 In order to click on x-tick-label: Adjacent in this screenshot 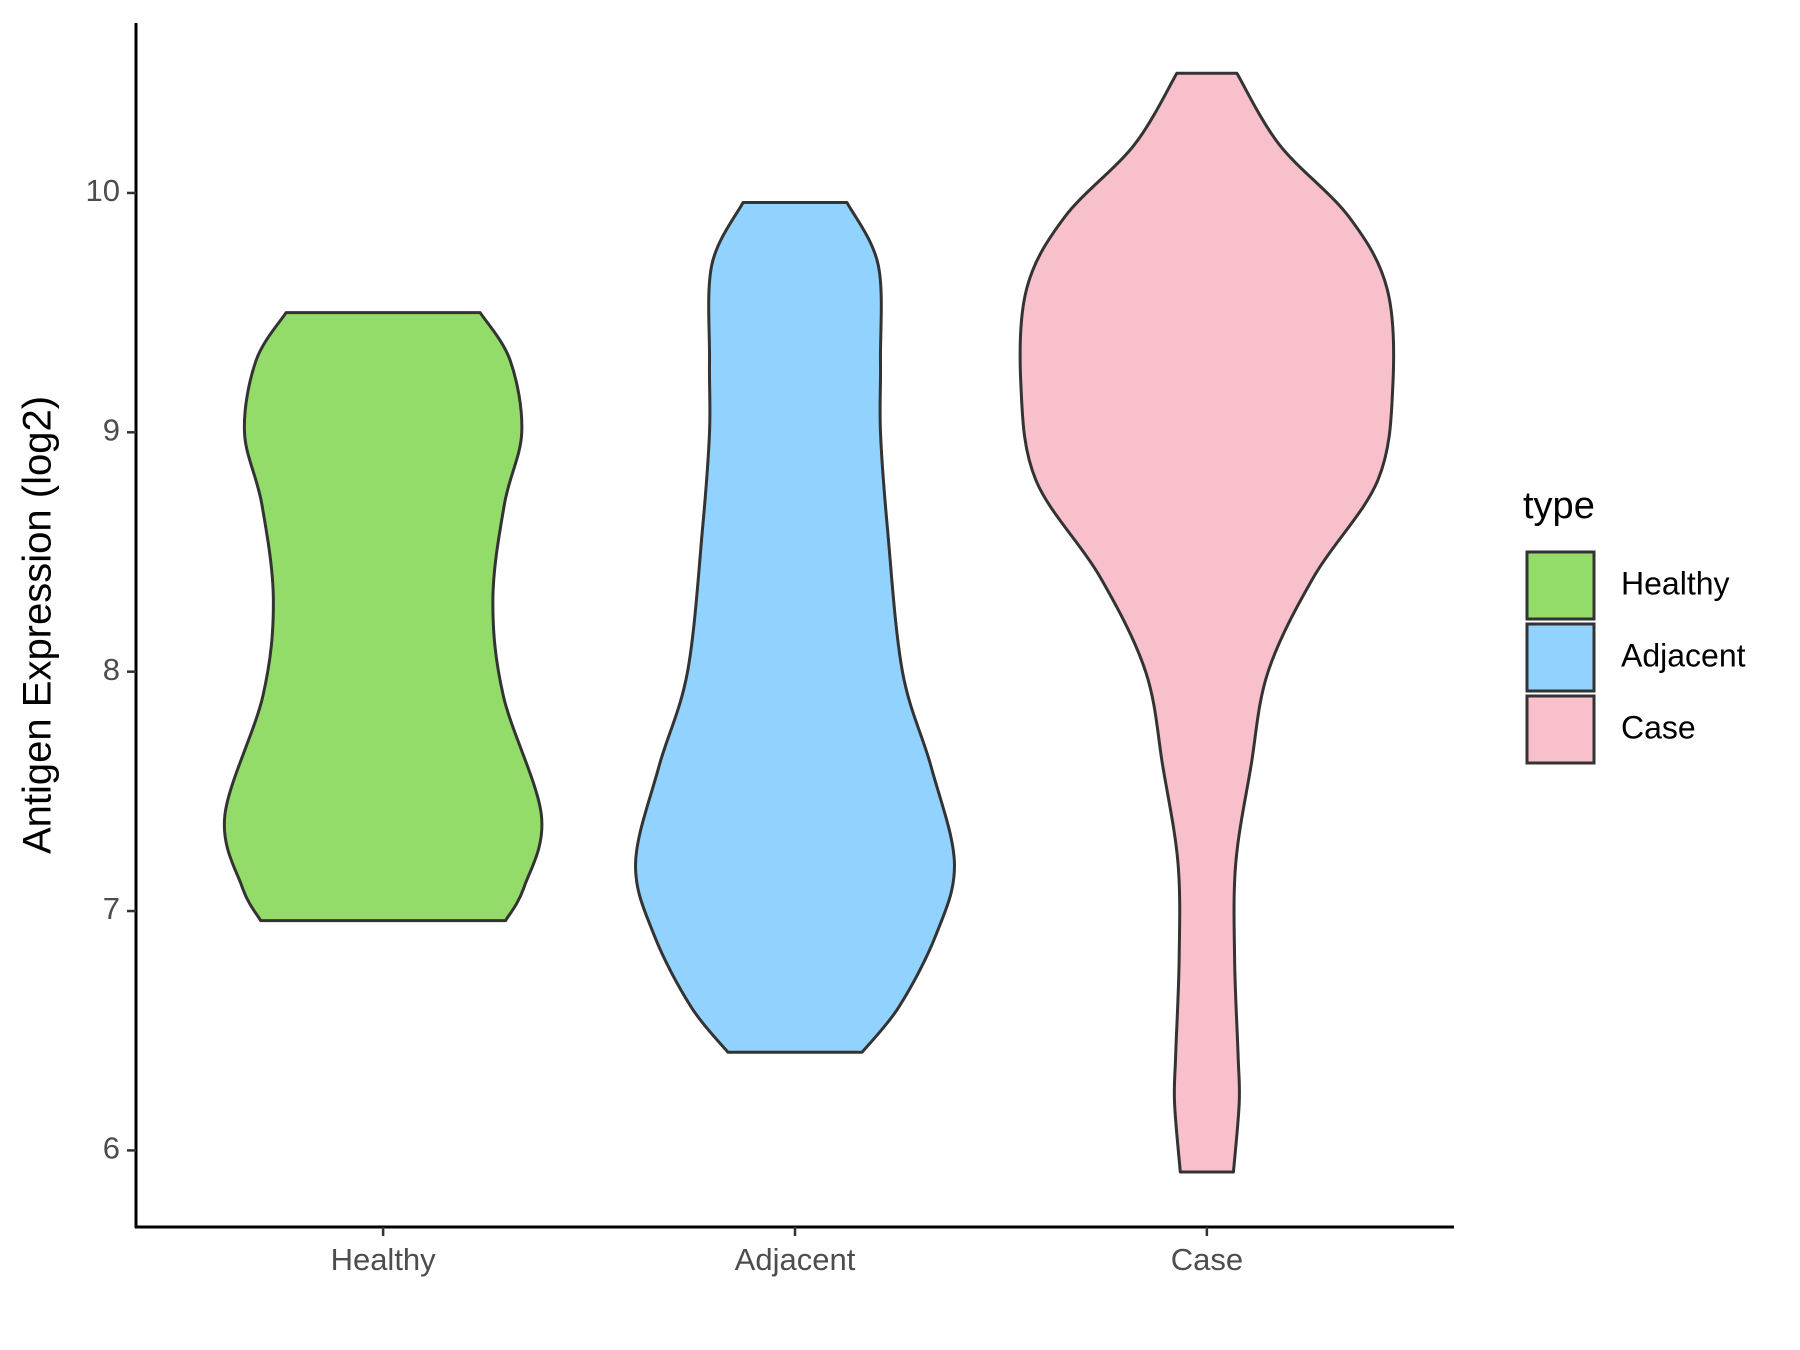, I will do `click(795, 1259)`.